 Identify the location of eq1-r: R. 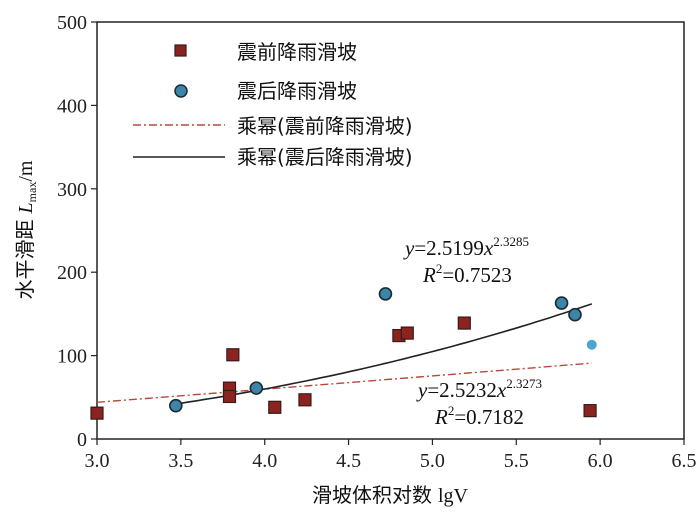
(441, 417).